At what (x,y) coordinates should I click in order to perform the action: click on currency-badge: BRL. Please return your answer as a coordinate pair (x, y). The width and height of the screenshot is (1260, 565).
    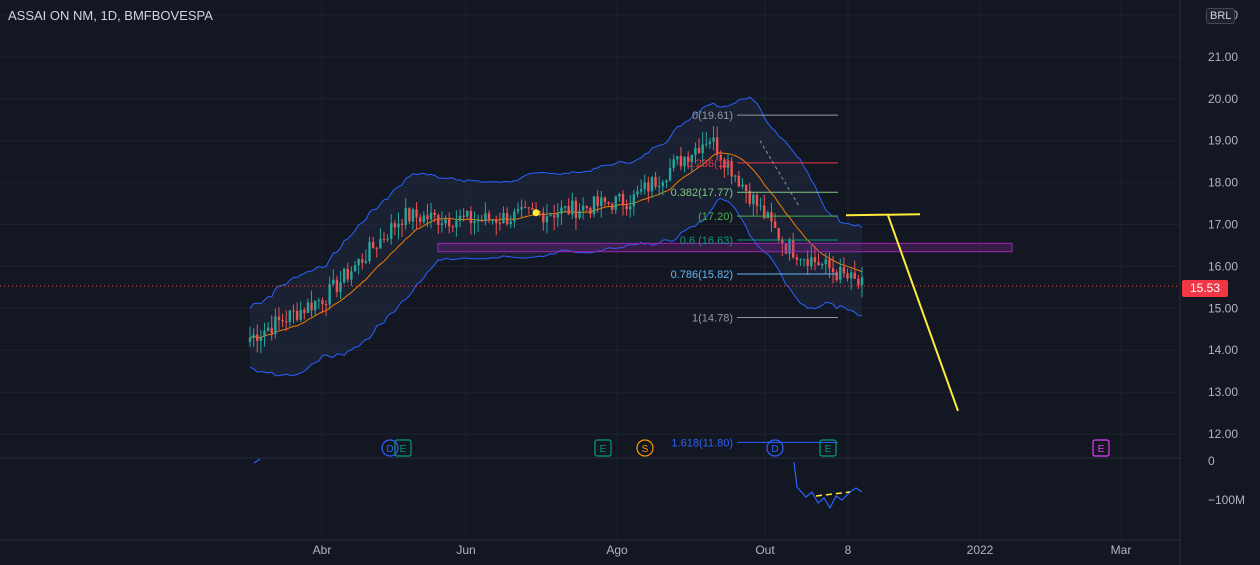
    Looking at the image, I should click on (1221, 16).